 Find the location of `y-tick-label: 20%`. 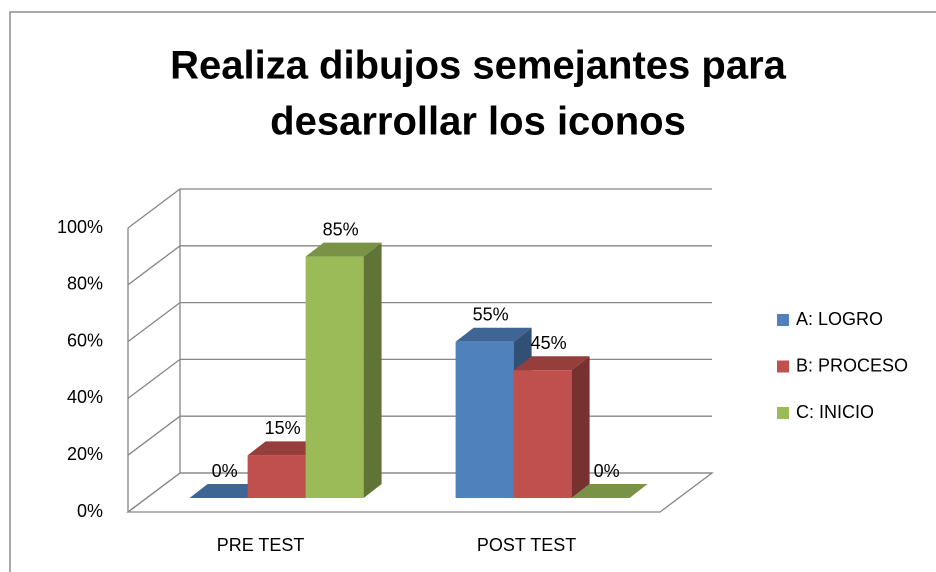

y-tick-label: 20% is located at coordinates (85, 454).